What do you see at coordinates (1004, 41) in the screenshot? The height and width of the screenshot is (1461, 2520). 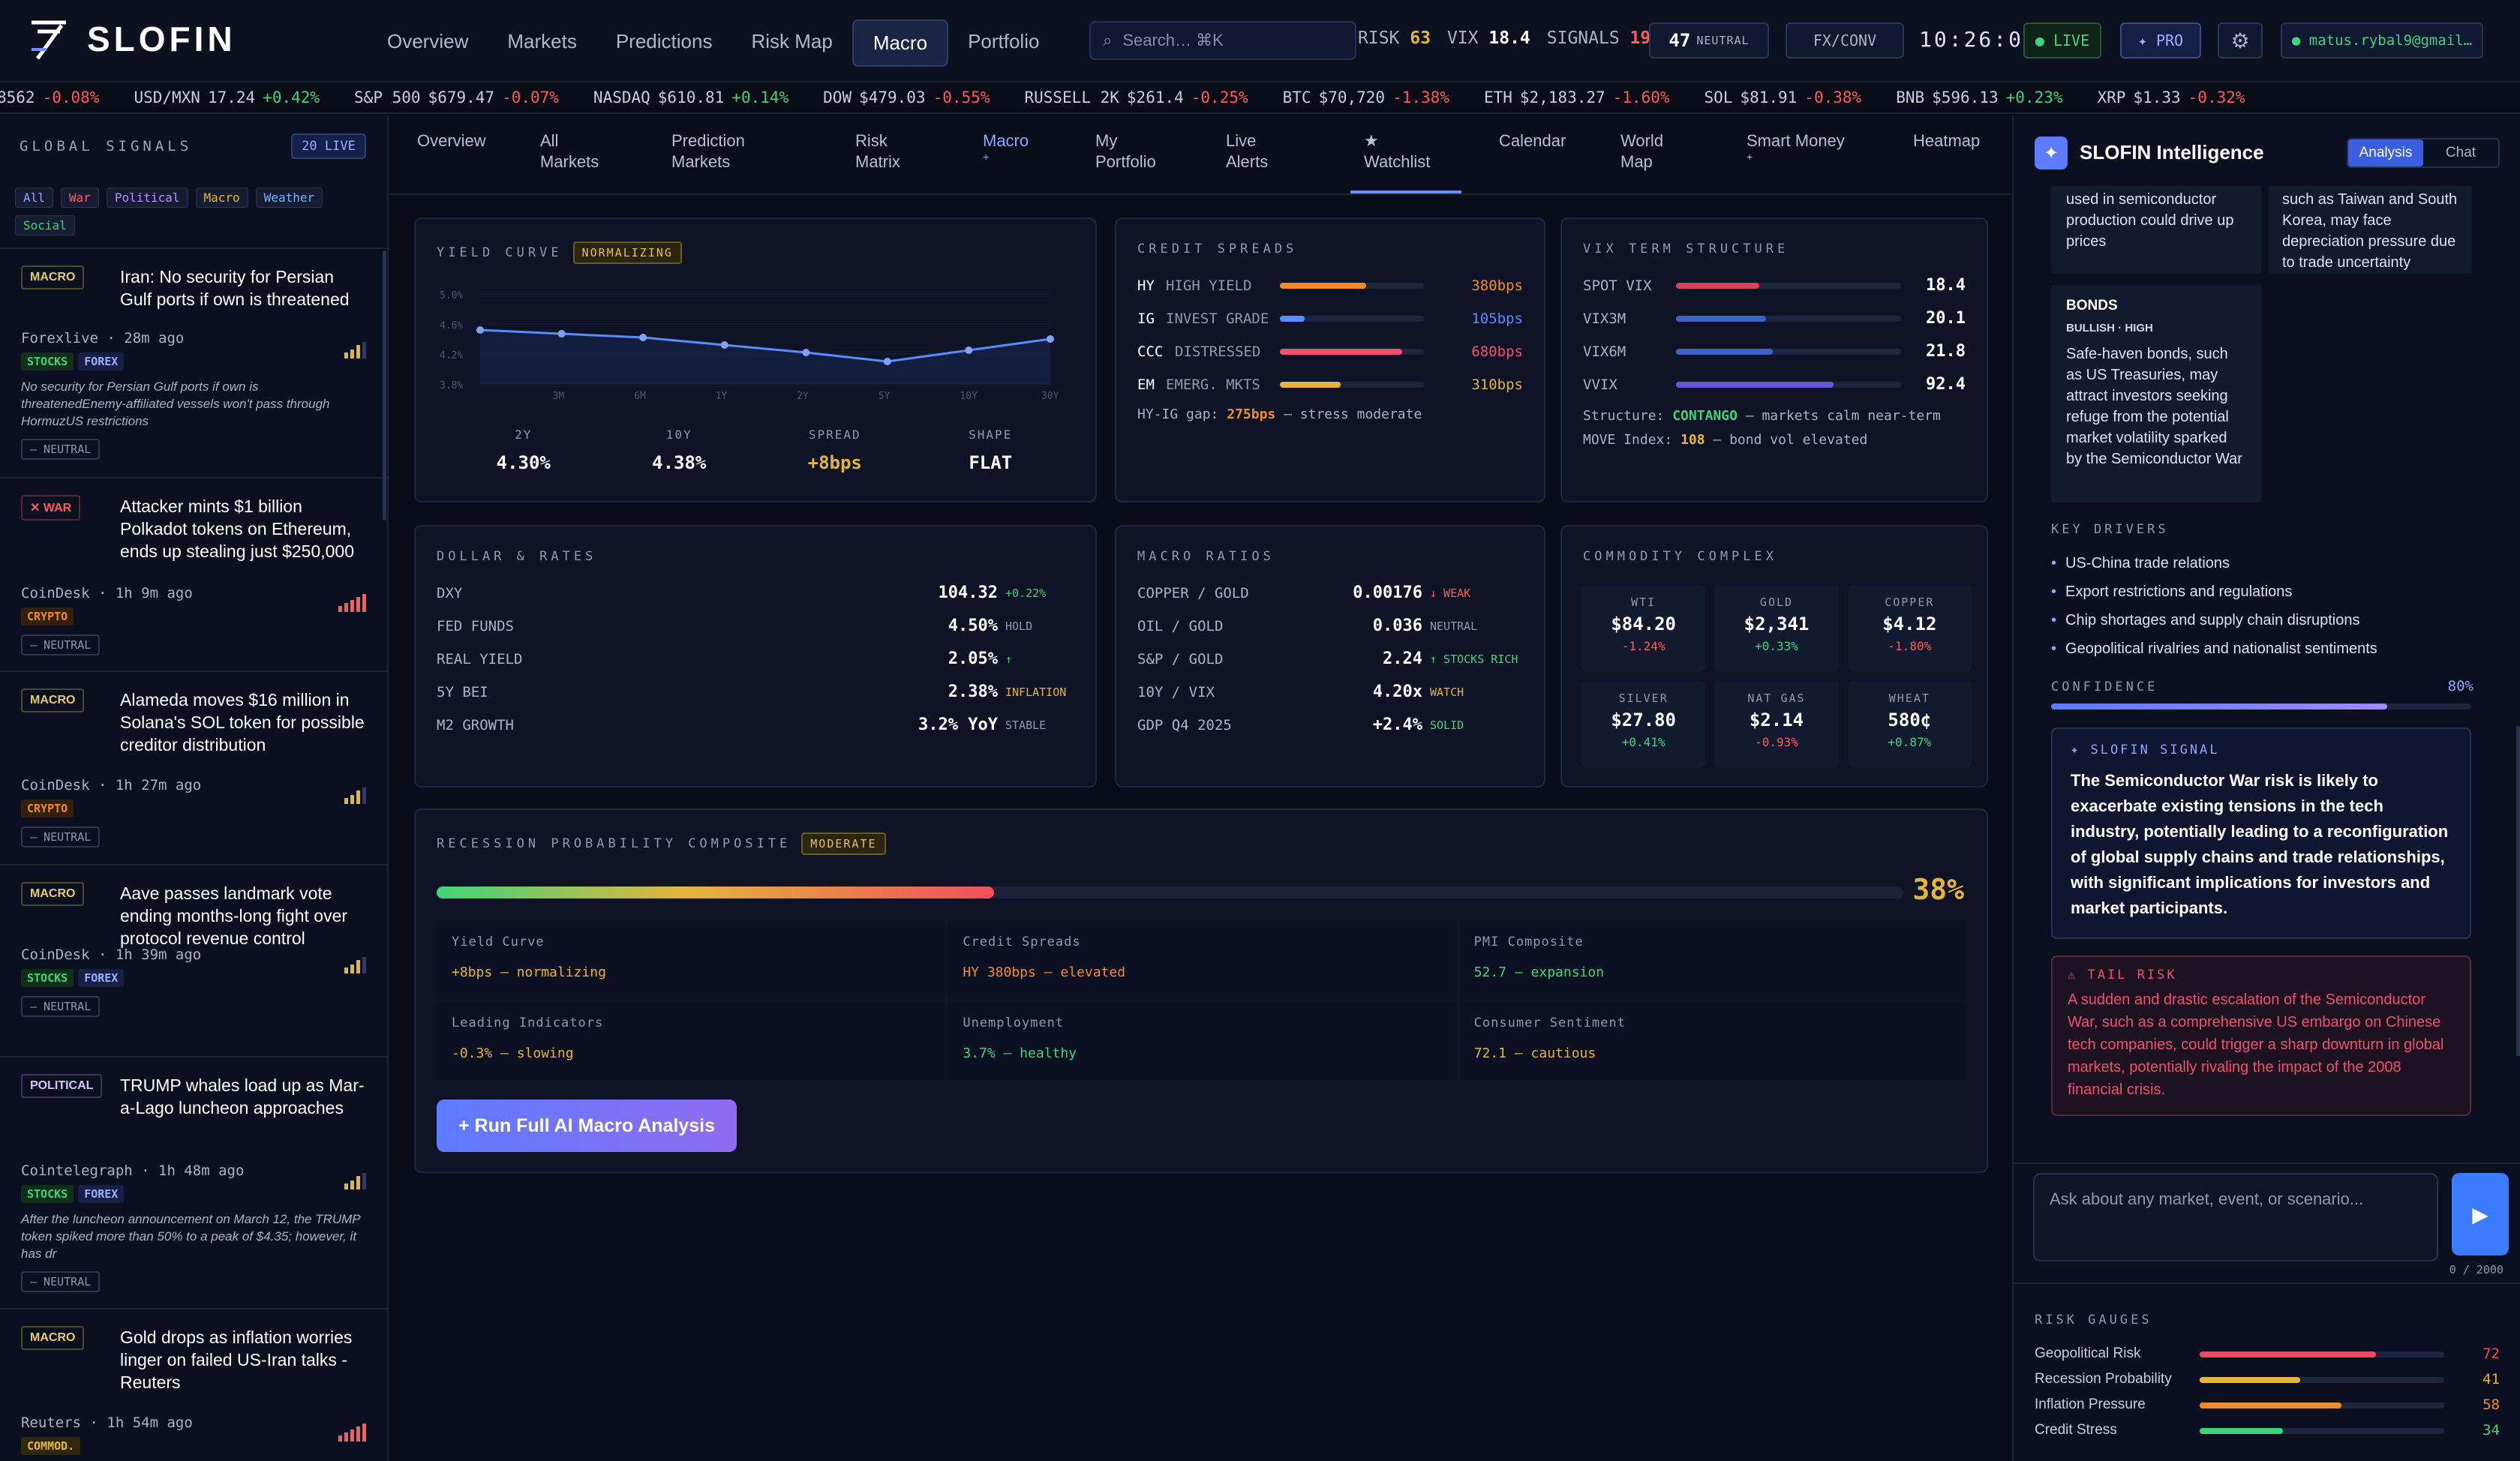 I see `nav-portfolio: Portfolio` at bounding box center [1004, 41].